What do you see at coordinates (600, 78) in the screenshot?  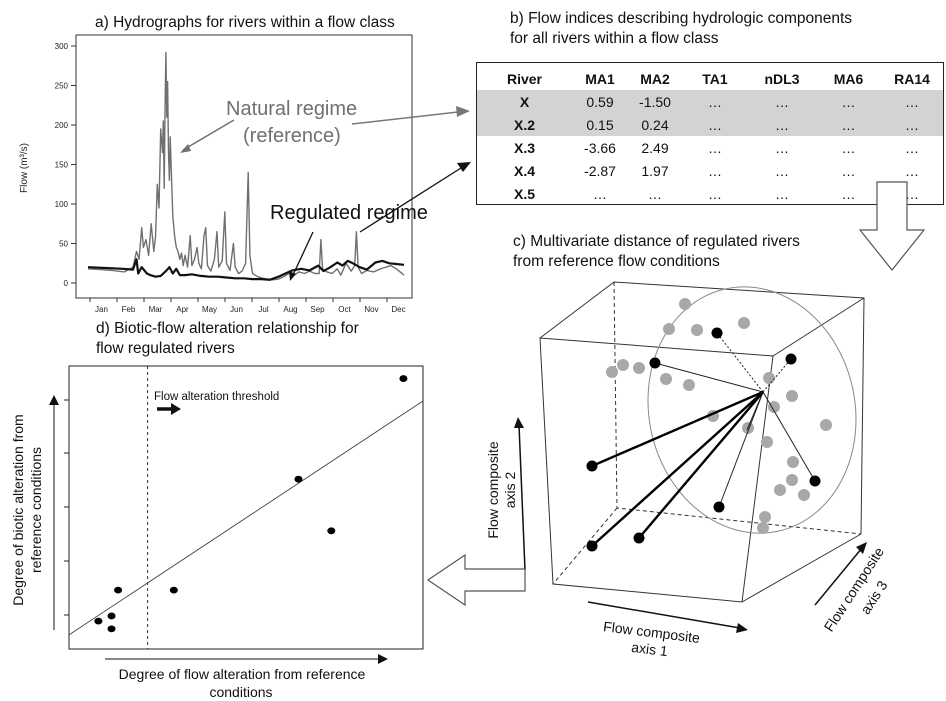 I see `table-header-cell: MA1` at bounding box center [600, 78].